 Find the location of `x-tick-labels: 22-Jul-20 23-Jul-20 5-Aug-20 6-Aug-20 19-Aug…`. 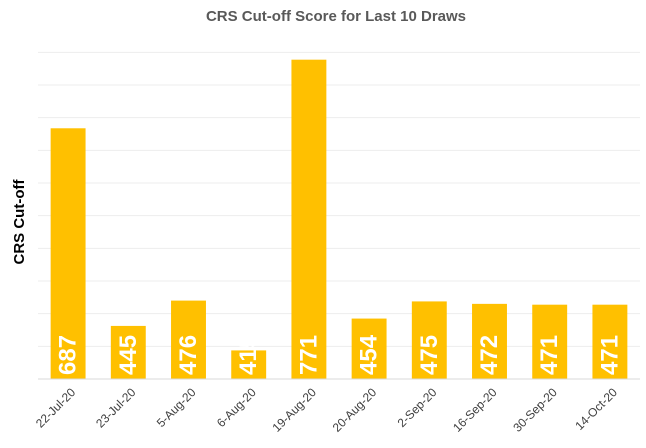

x-tick-labels: 22-Jul-20 23-Jul-20 5-Aug-20 6-Aug-20 19-Aug… is located at coordinates (326, 410).